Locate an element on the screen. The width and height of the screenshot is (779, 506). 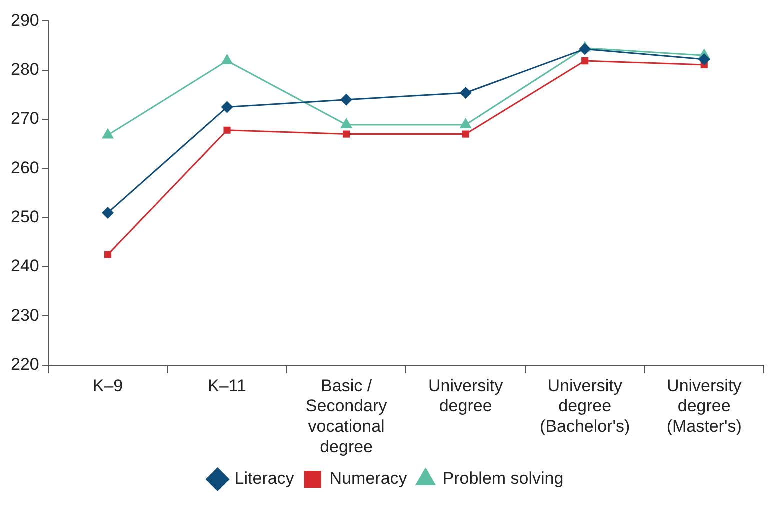
y-tick-label: 250 is located at coordinates (25, 217).